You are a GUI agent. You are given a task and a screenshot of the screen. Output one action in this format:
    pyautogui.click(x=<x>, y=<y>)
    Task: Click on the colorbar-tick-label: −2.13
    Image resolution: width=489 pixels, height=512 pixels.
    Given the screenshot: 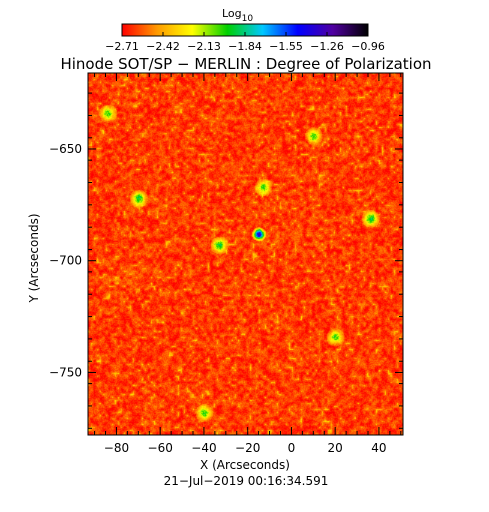 What is the action you would take?
    pyautogui.click(x=204, y=46)
    